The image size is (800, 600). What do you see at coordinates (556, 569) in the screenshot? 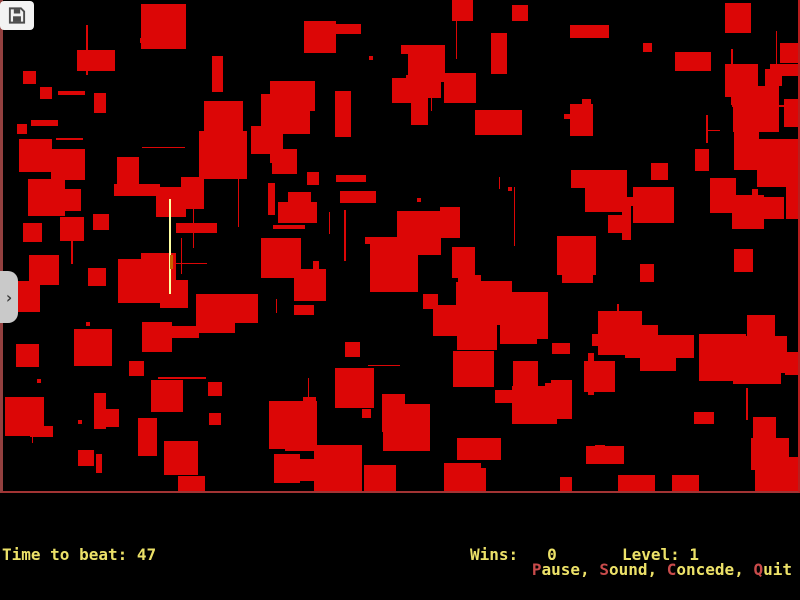
I see `menu-item-pause: Pause` at bounding box center [556, 569].